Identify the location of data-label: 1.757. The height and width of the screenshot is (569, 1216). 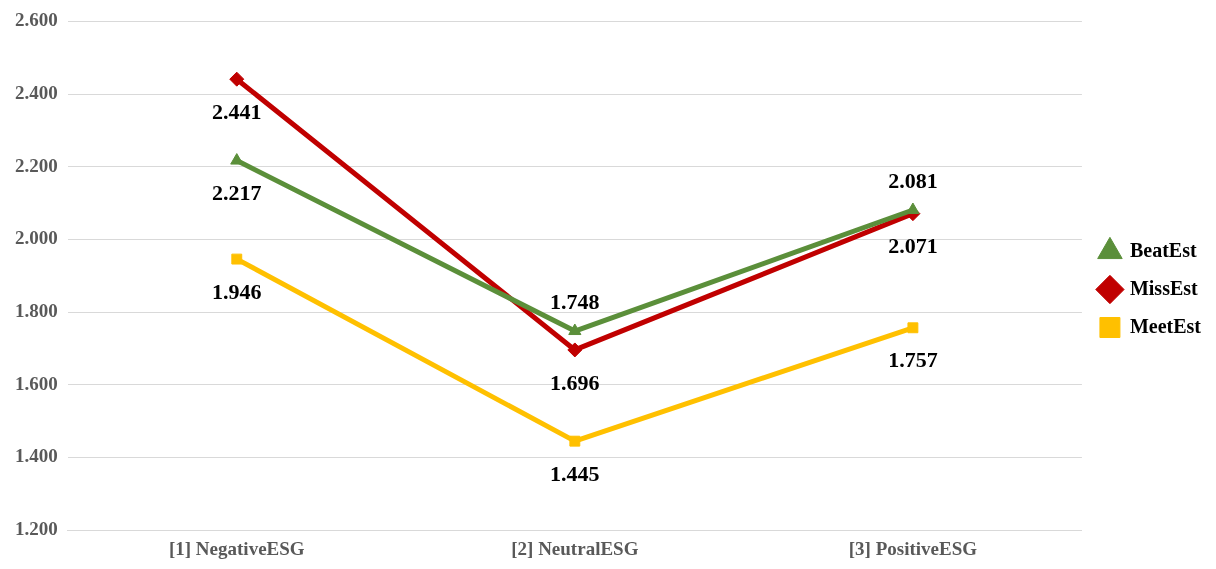
(913, 360).